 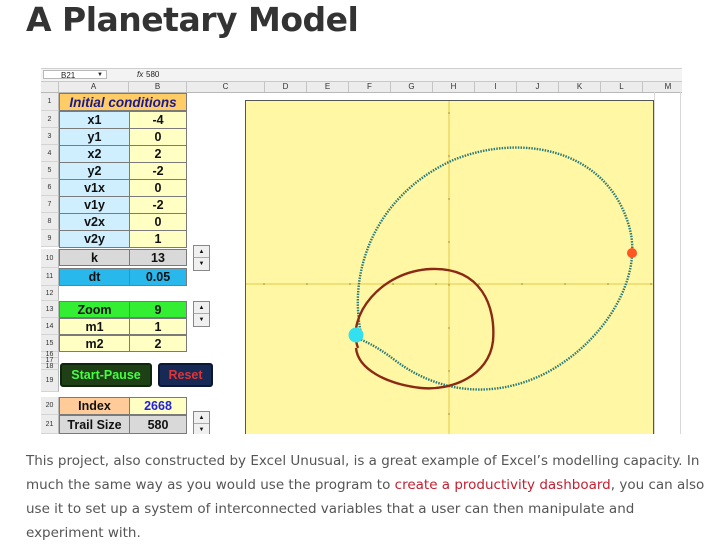 I want to click on grid-line, so click(x=654, y=263).